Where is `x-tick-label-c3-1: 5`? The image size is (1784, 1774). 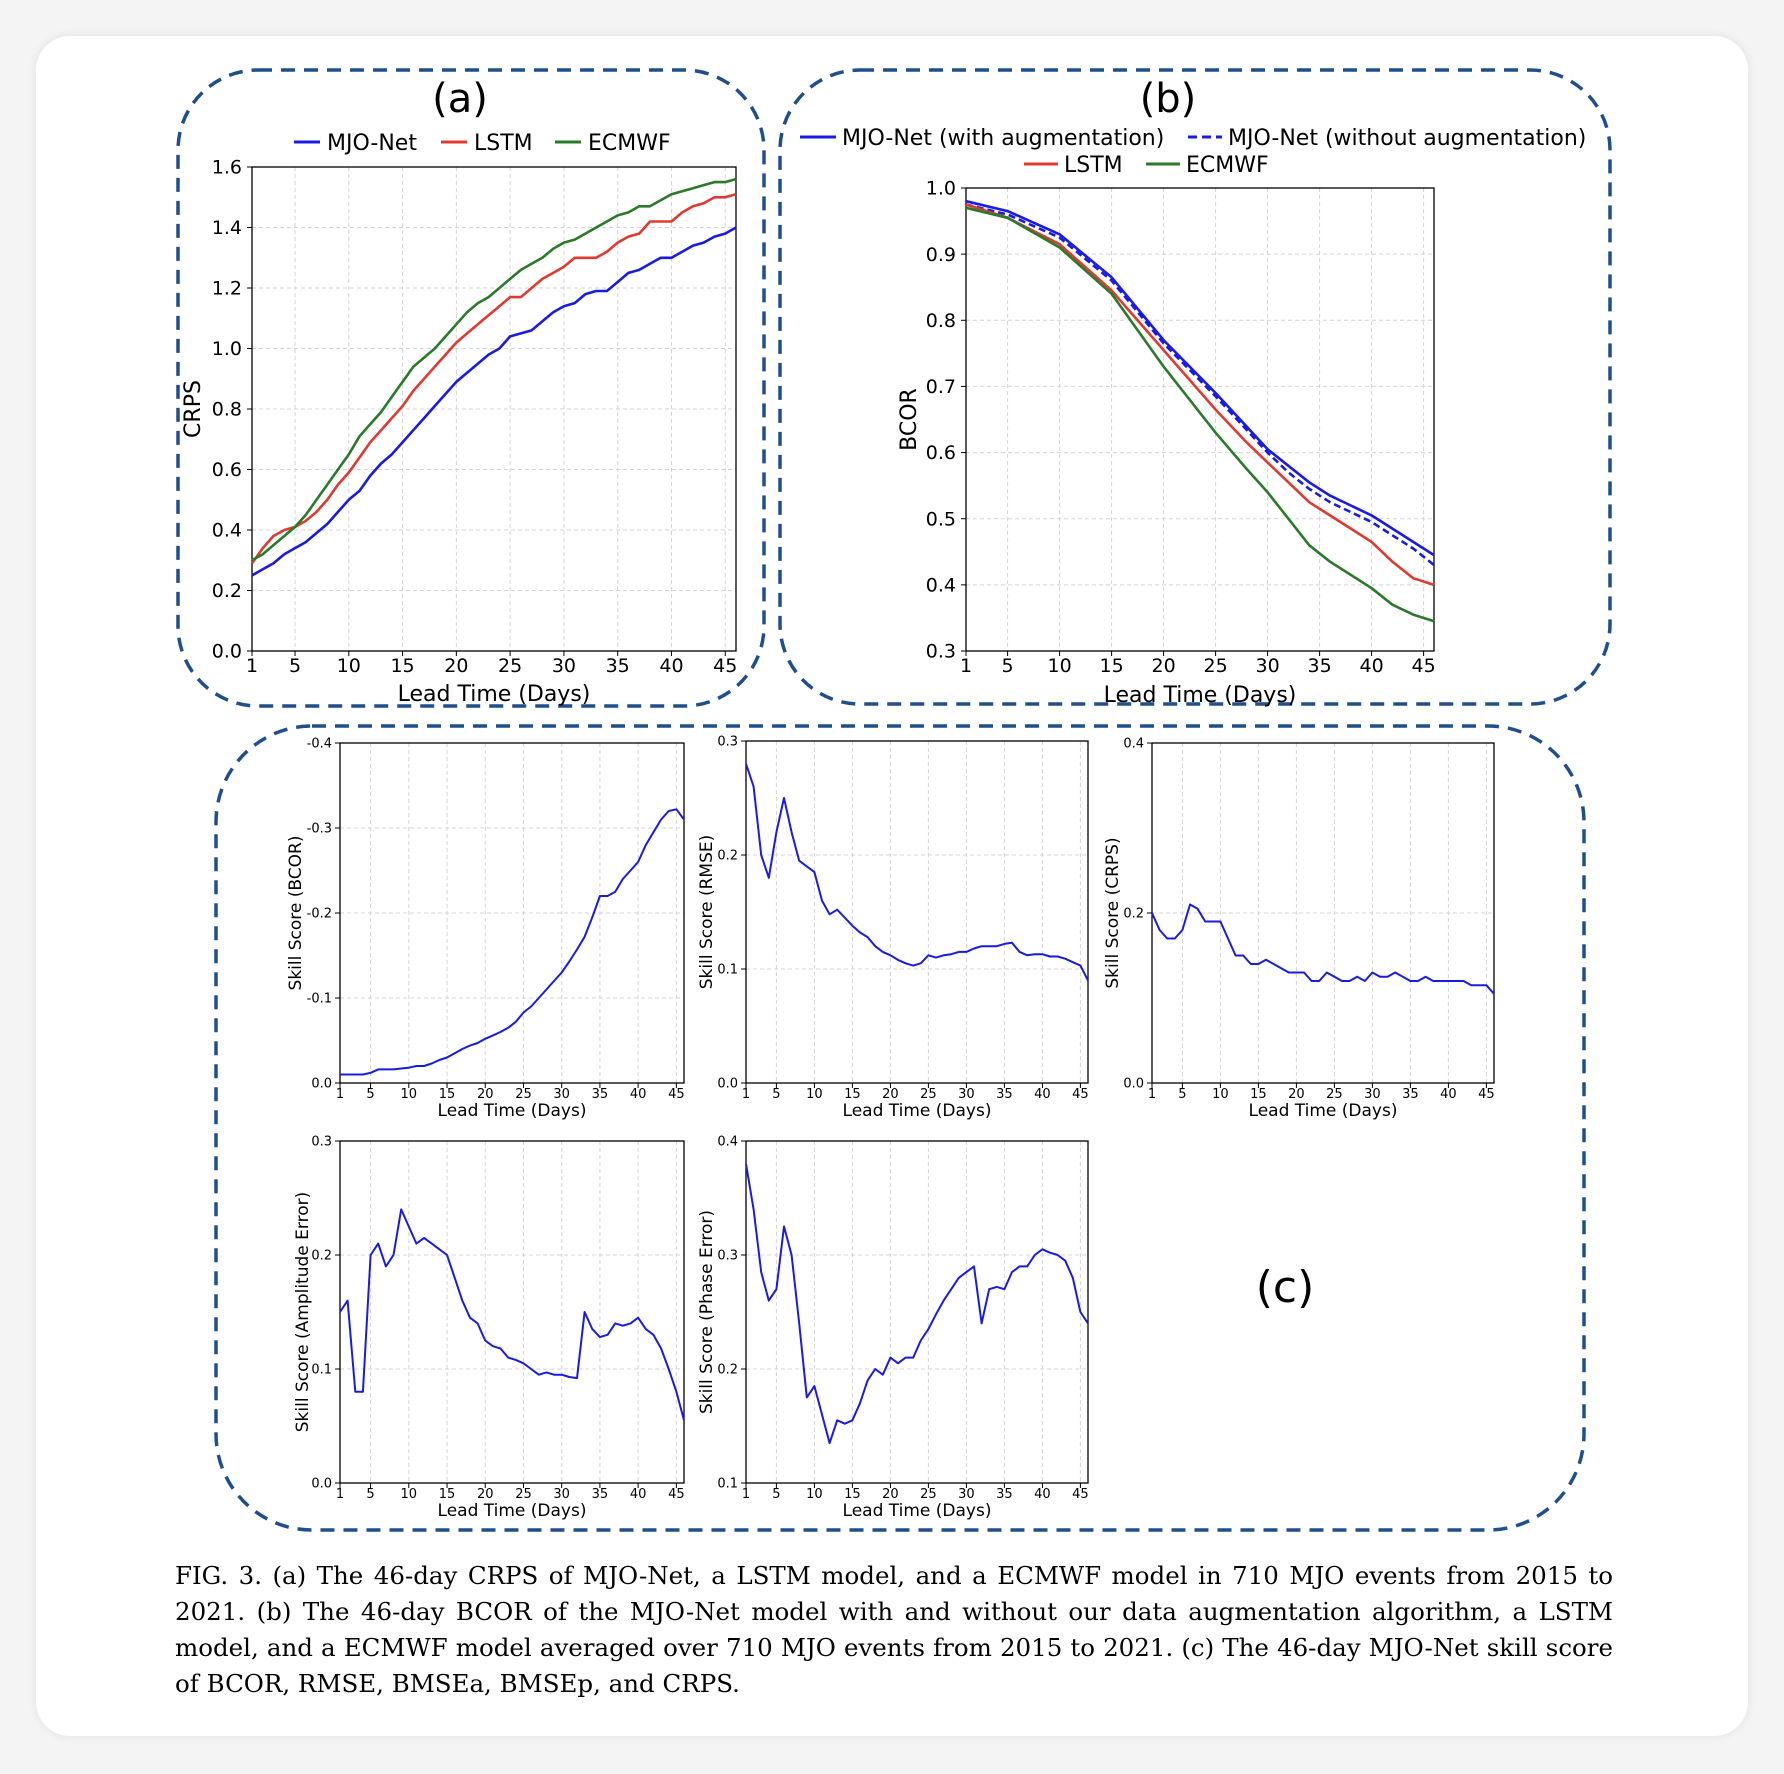
x-tick-label-c3-1: 5 is located at coordinates (1182, 1094).